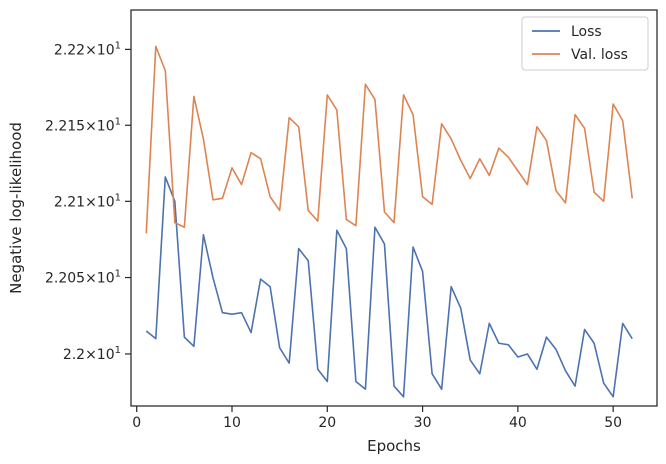  Describe the element at coordinates (87, 49) in the screenshot. I see `y-tick-label: 2.22×10¹` at that location.